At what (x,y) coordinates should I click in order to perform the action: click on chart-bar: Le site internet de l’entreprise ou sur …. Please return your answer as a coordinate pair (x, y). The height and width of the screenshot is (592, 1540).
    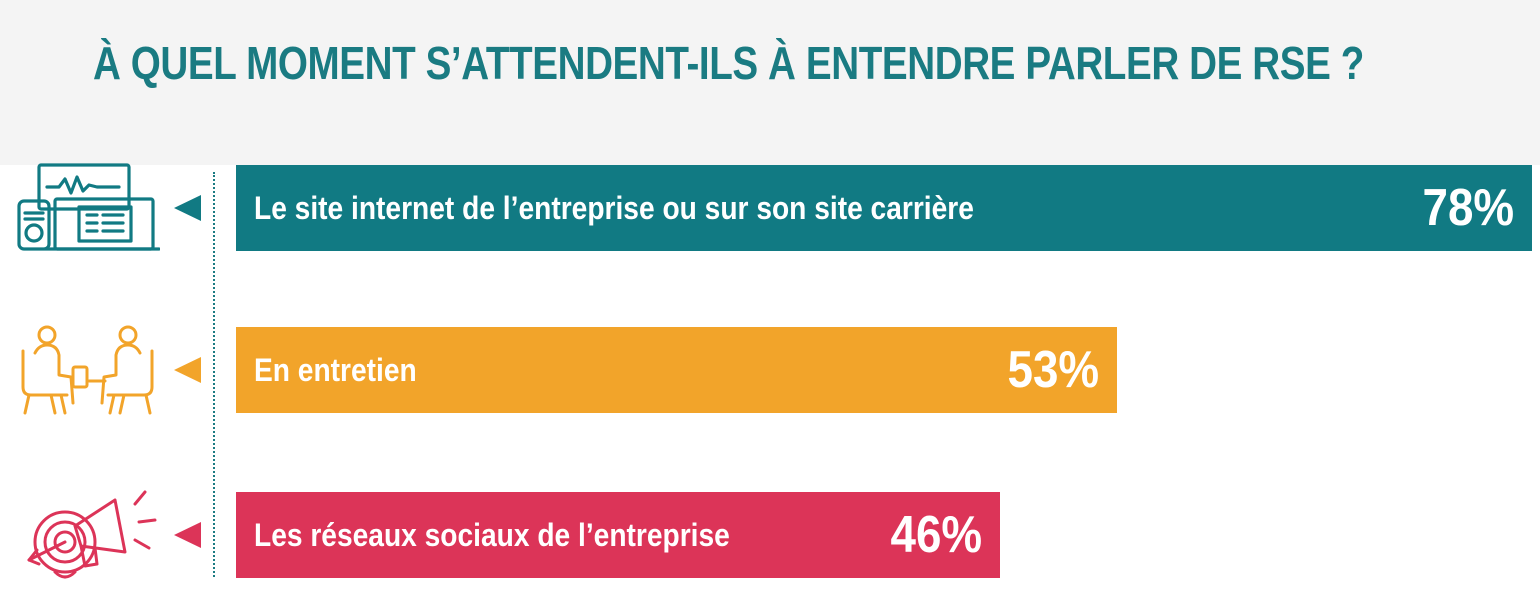
    Looking at the image, I should click on (884, 208).